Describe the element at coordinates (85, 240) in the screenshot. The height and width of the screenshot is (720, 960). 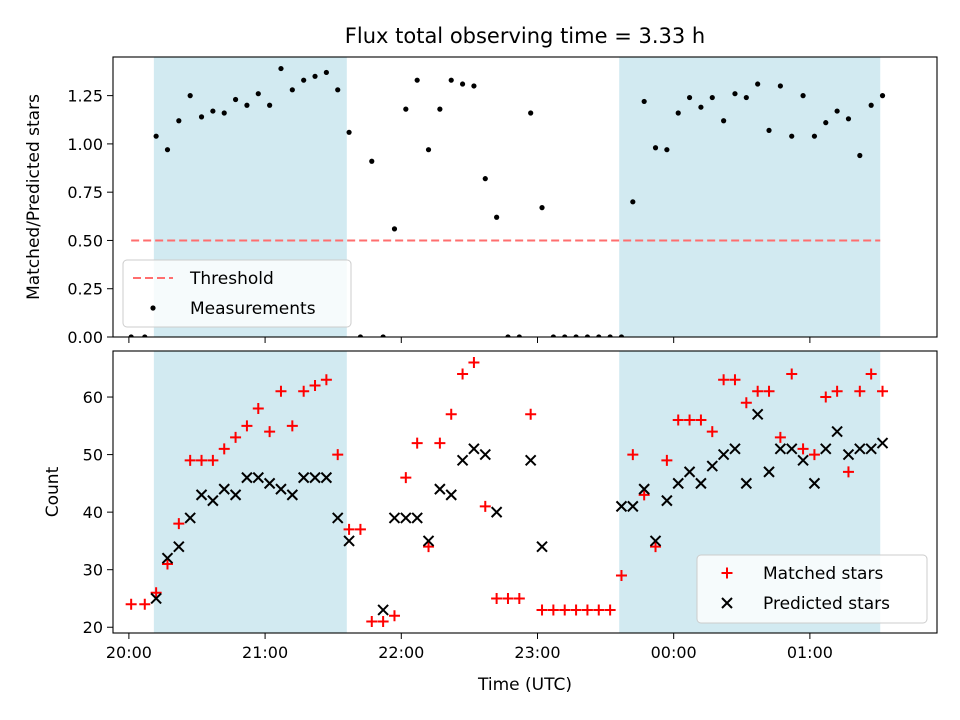
I see `y-tick-label: 0.50` at that location.